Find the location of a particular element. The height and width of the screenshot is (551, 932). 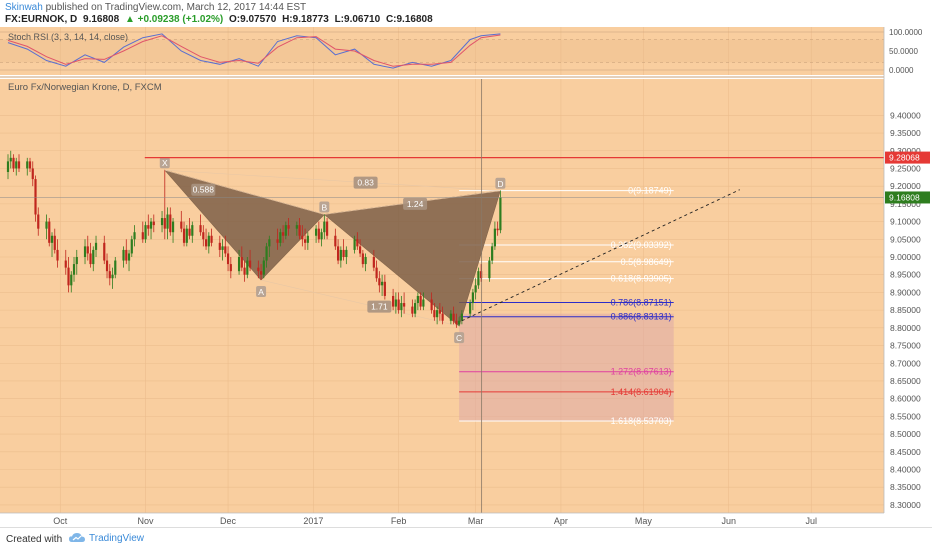

symbol-label: FX:EURNOK, D is located at coordinates (41, 19).